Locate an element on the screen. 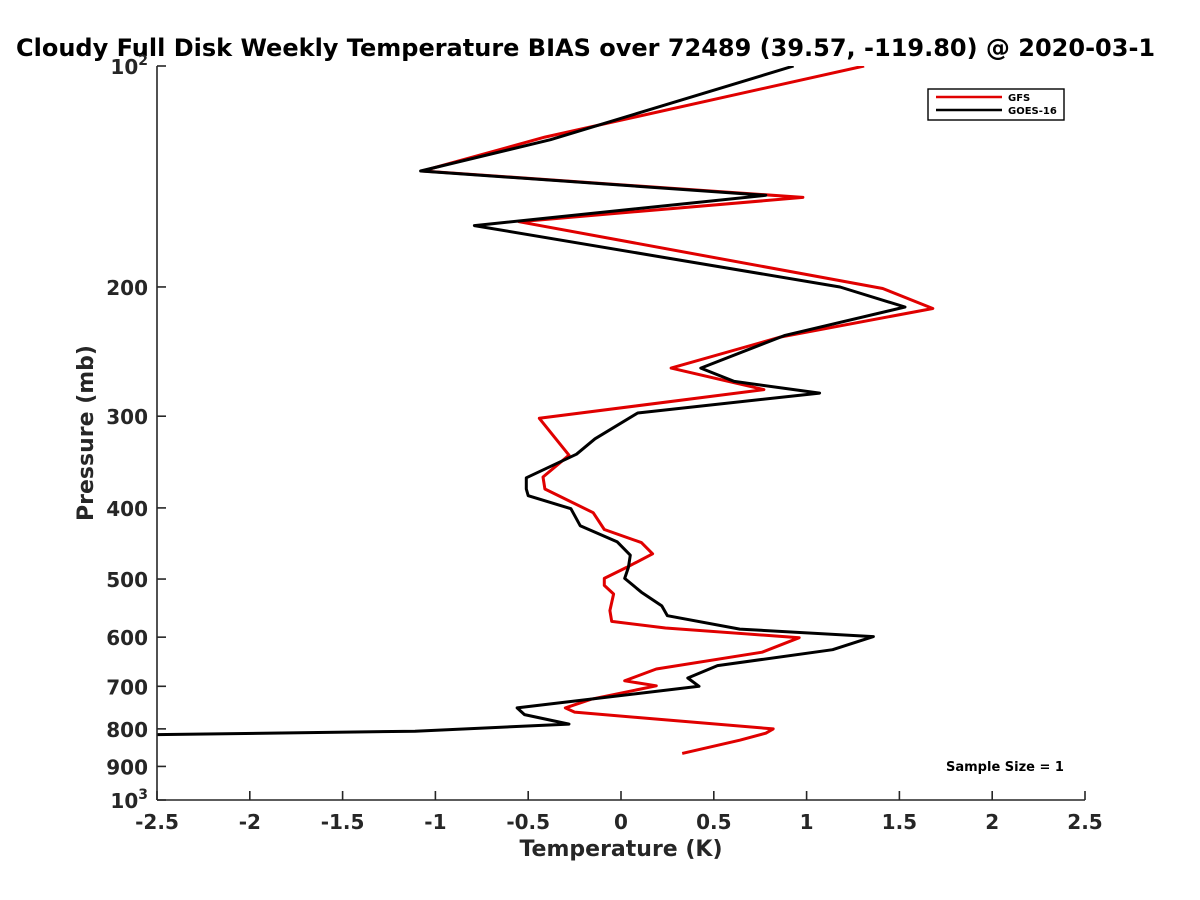  x-tick-label: 1.5 is located at coordinates (899, 822).